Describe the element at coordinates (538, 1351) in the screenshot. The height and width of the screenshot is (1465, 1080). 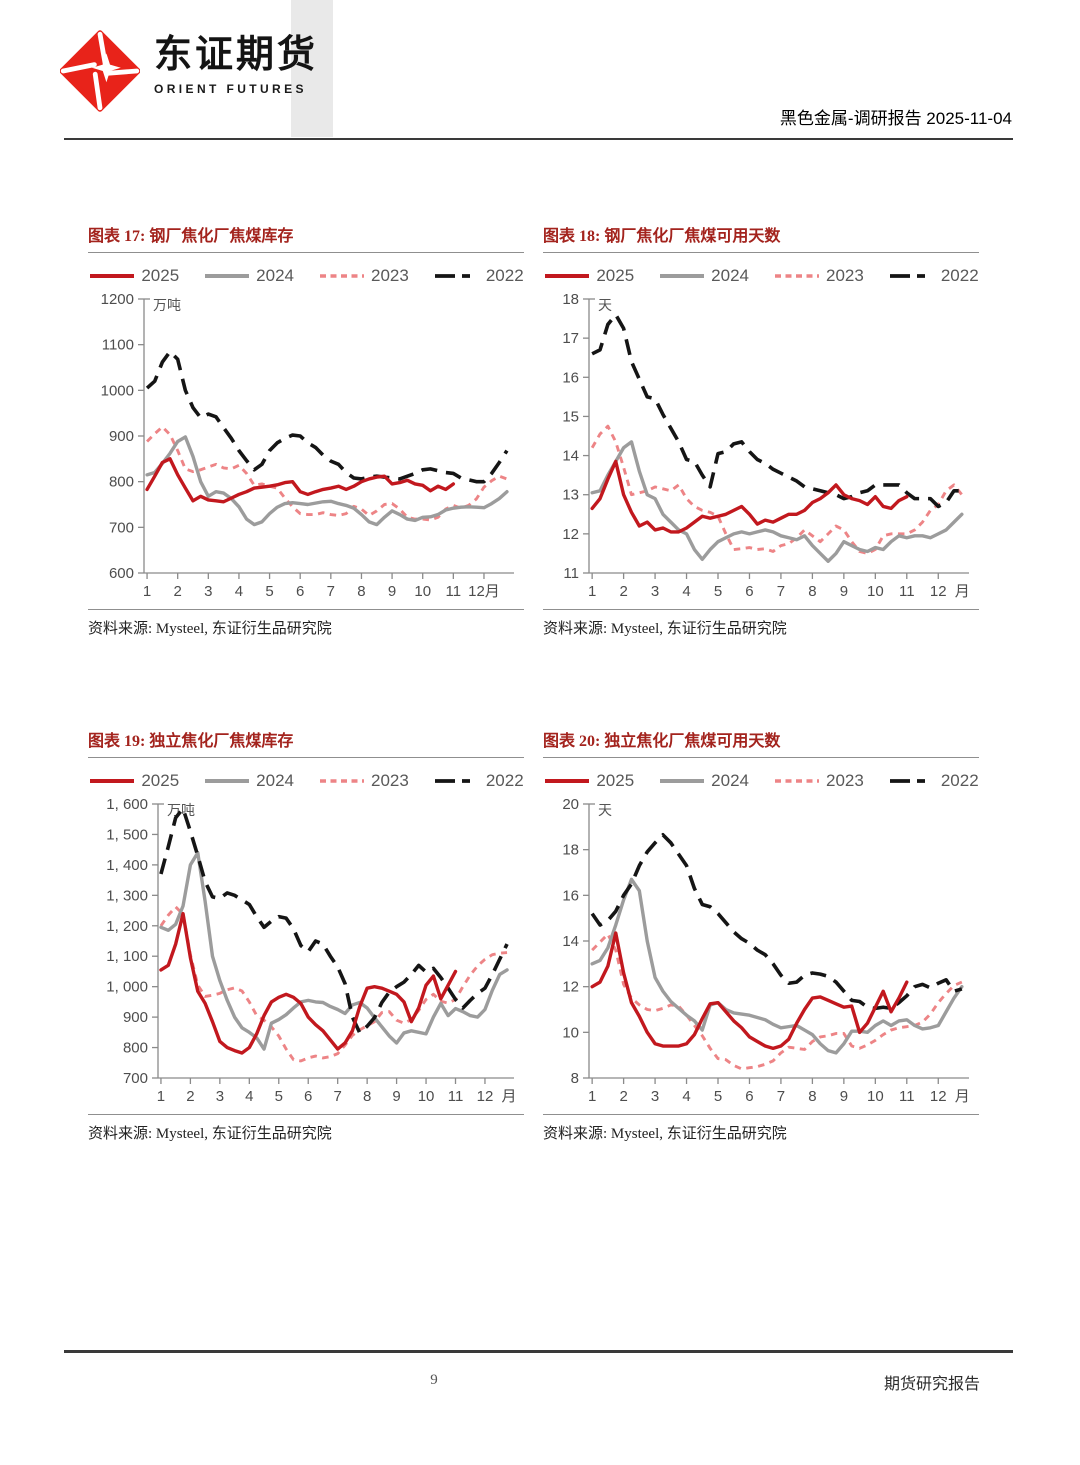
I see `footer-divider` at that location.